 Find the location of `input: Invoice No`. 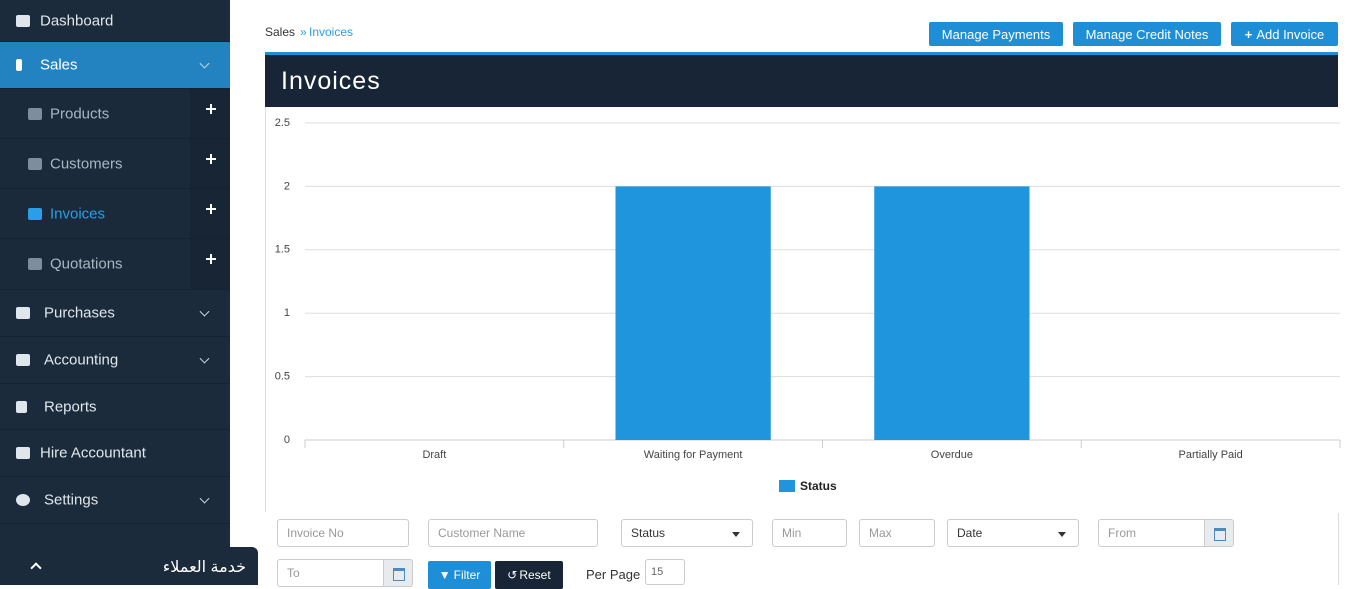

input: Invoice No is located at coordinates (343, 533).